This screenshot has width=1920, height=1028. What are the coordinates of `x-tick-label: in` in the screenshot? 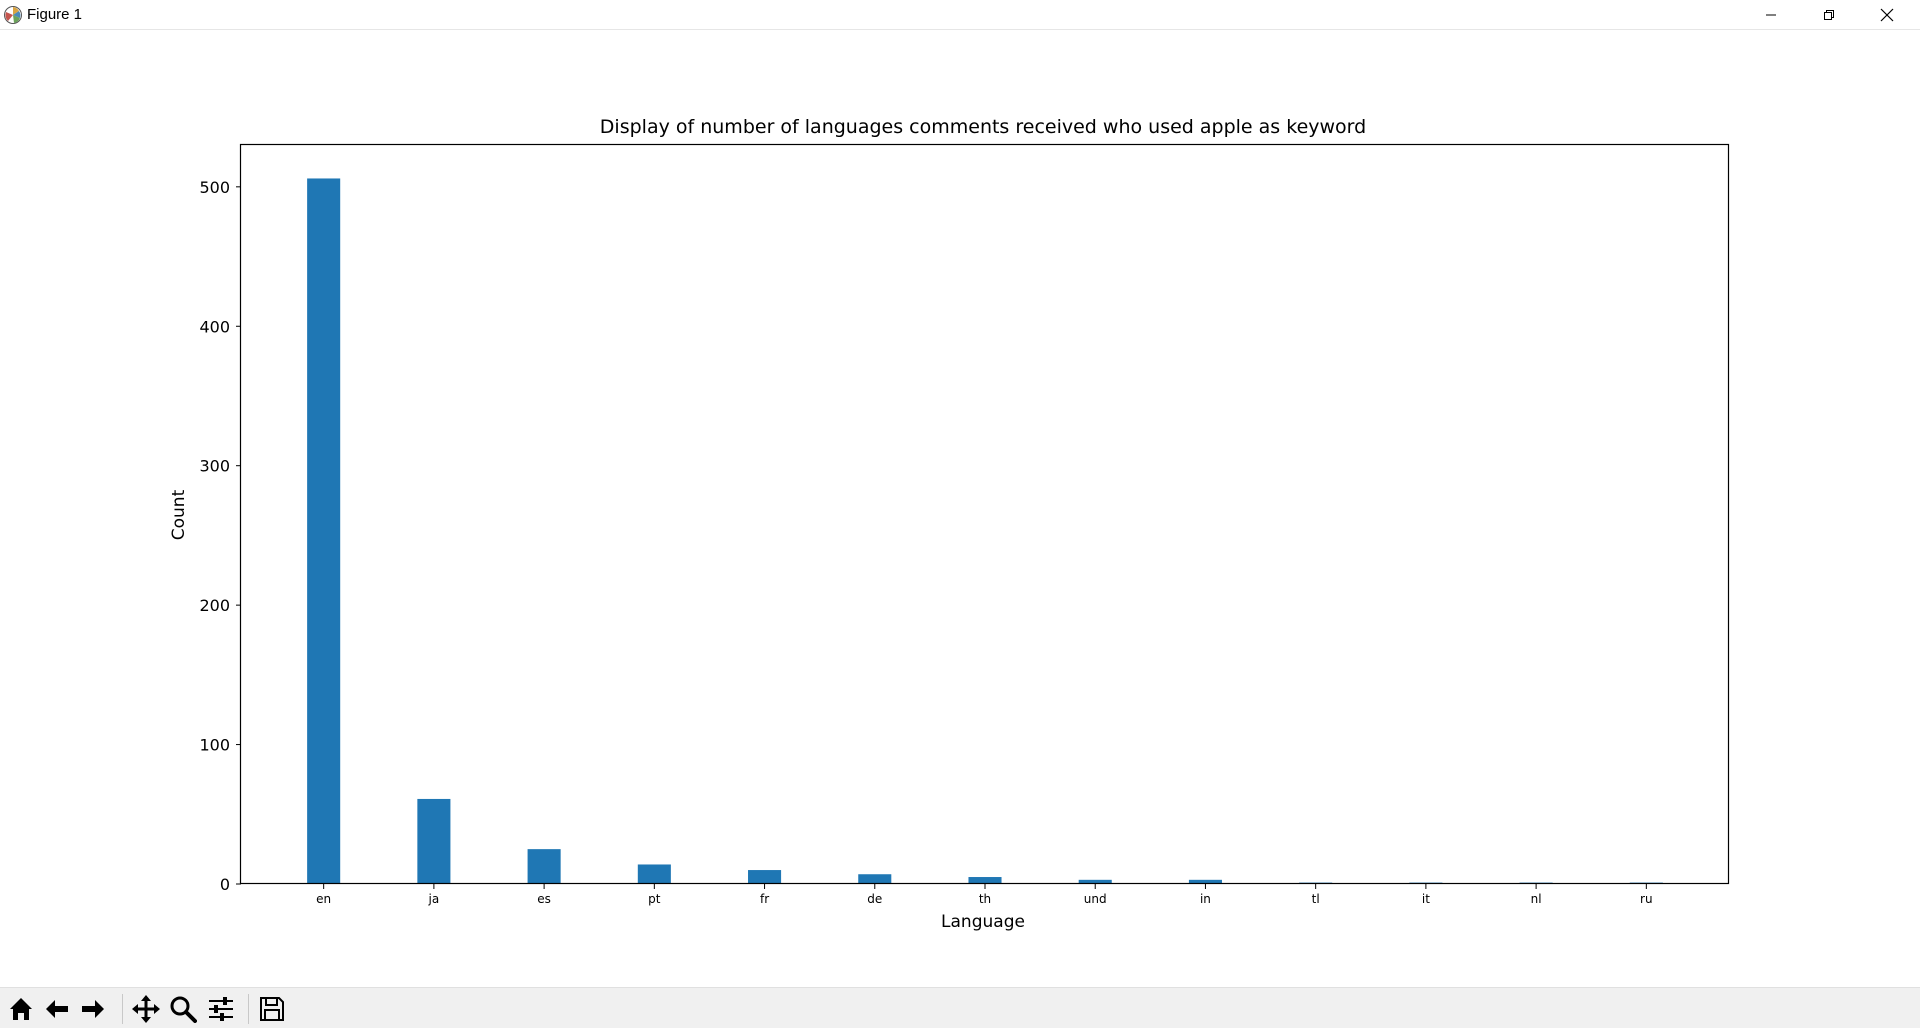 It's located at (1205, 899).